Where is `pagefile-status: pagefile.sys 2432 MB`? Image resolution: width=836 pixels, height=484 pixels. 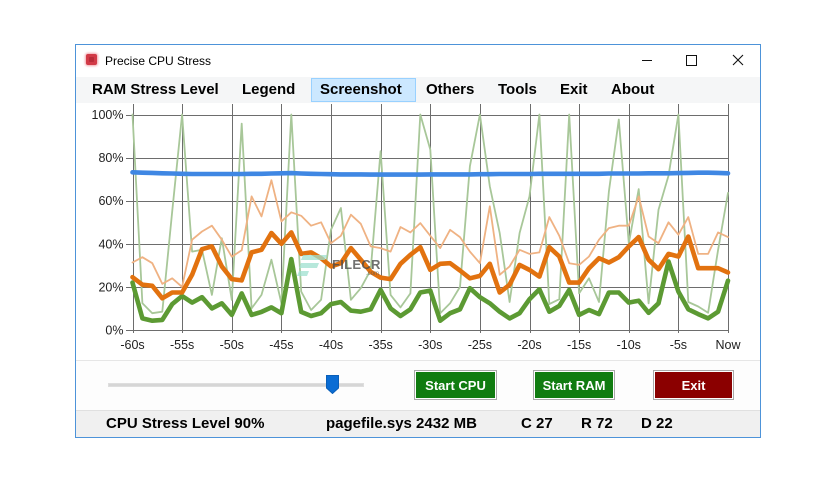
pagefile-status: pagefile.sys 2432 MB is located at coordinates (401, 423).